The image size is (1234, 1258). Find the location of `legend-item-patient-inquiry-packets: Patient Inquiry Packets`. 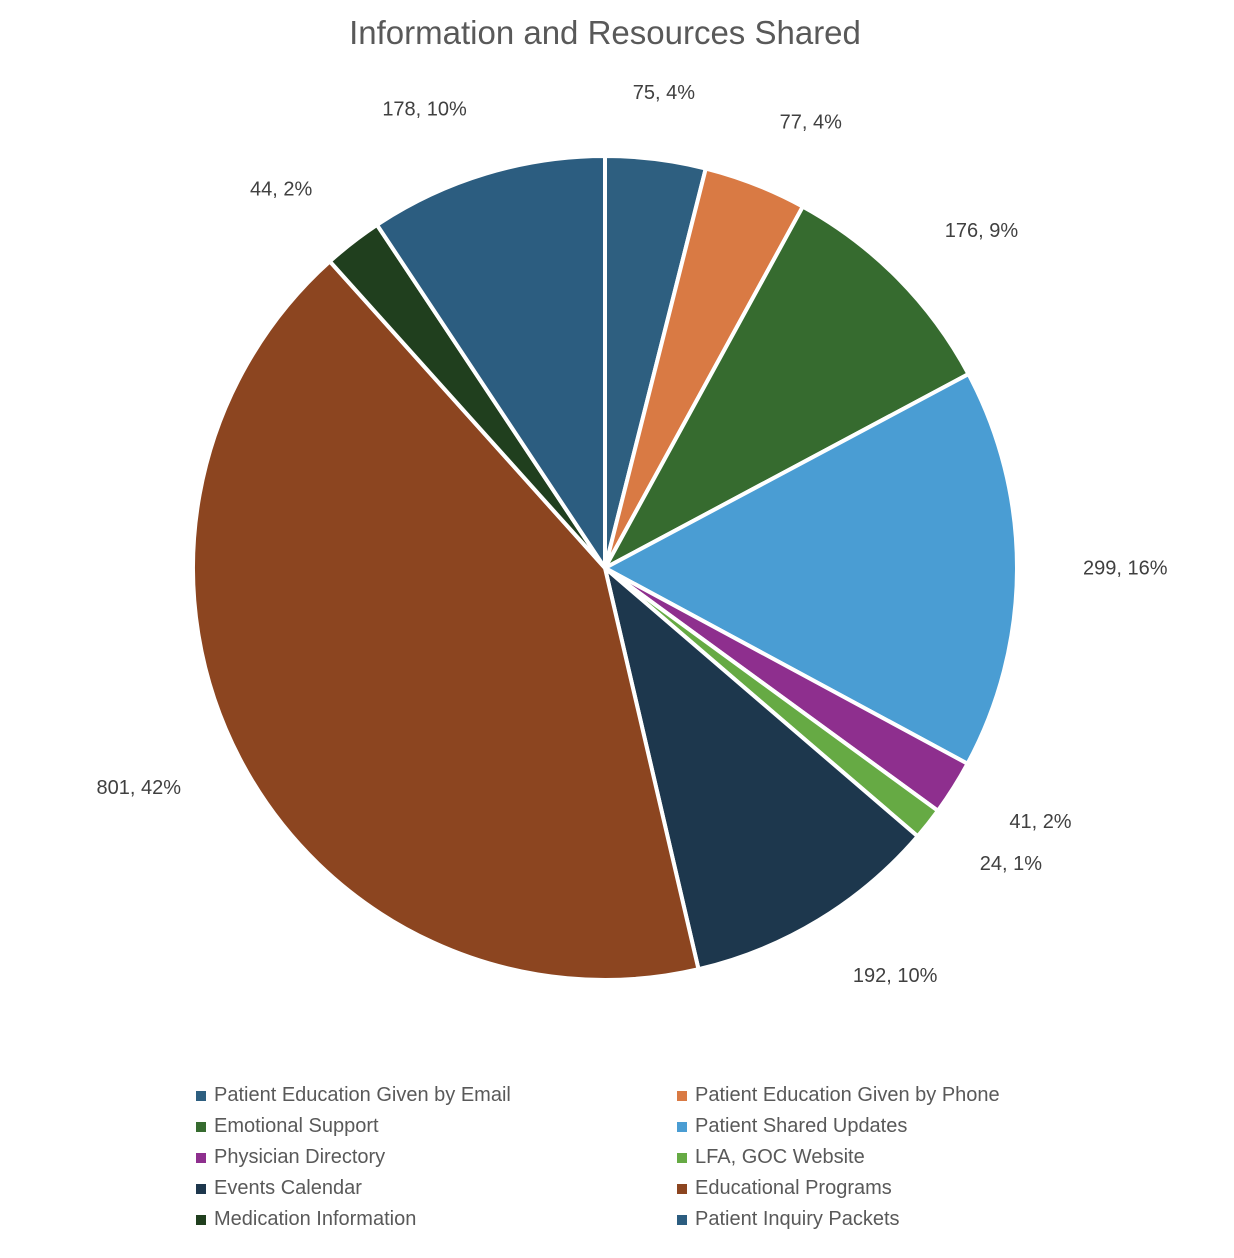

legend-item-patient-inquiry-packets: Patient Inquiry Packets is located at coordinates (876, 1219).